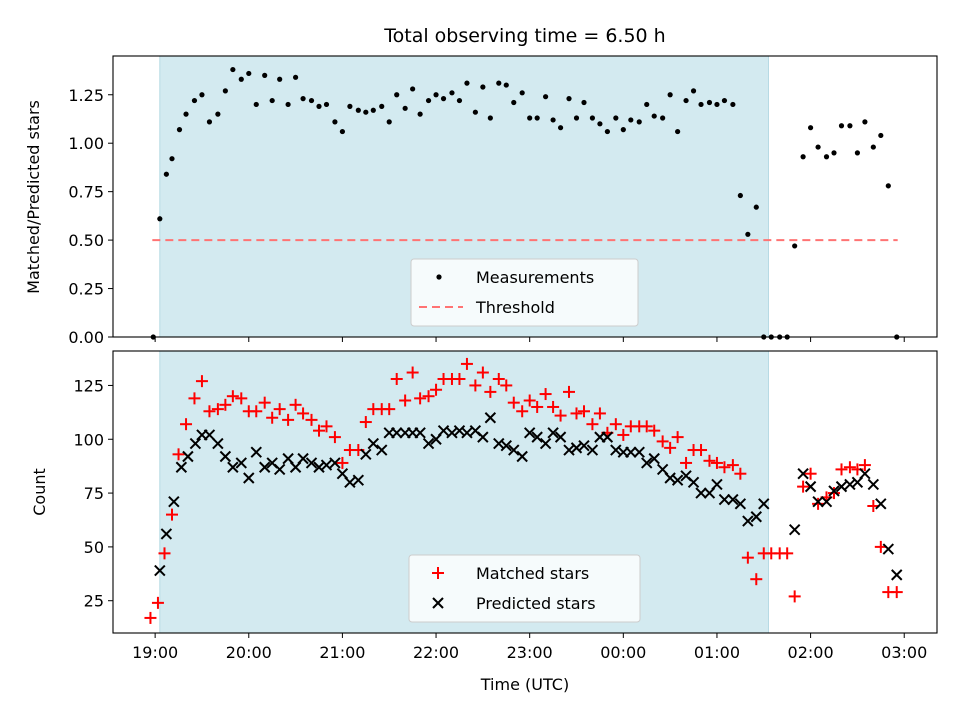 Image resolution: width=960 pixels, height=720 pixels. What do you see at coordinates (86, 192) in the screenshot?
I see `y-tick-label: 0.75` at bounding box center [86, 192].